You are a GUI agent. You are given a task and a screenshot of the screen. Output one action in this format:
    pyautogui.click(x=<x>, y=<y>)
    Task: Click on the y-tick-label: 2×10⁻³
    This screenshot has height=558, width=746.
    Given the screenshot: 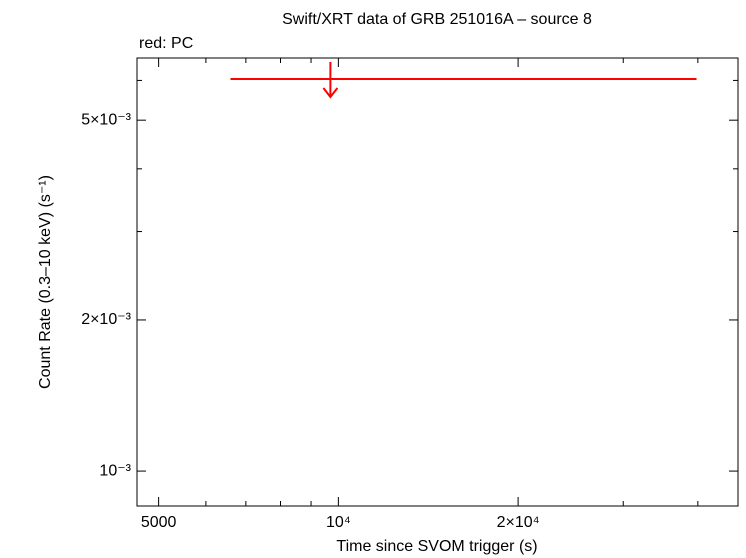 What is the action you would take?
    pyautogui.click(x=106, y=319)
    